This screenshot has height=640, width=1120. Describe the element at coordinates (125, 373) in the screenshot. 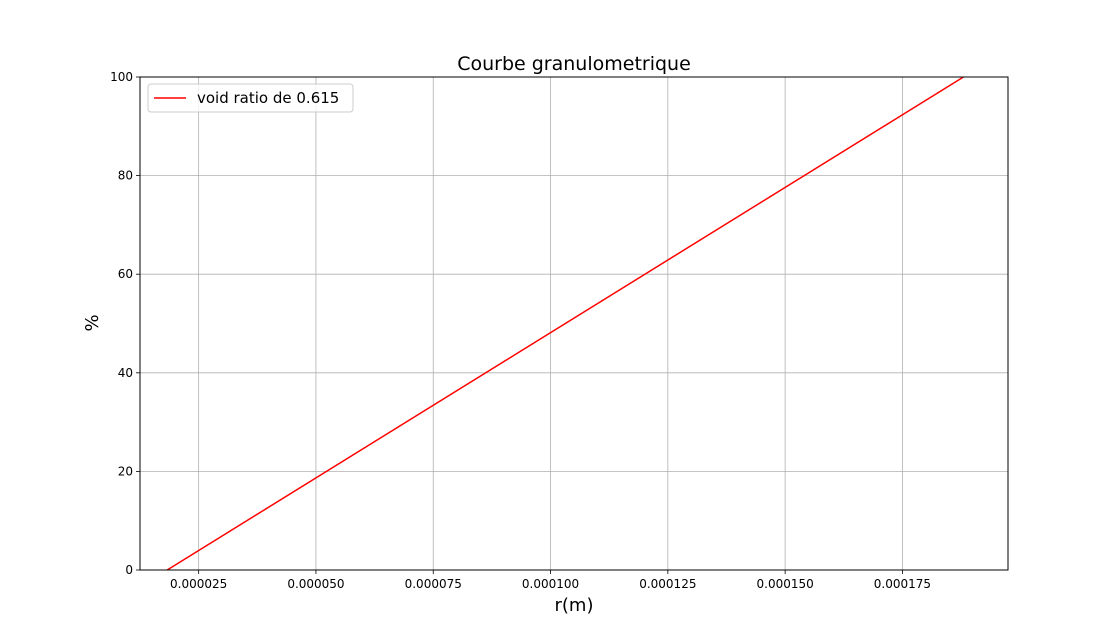

I see `y-tick-label: 40` at that location.